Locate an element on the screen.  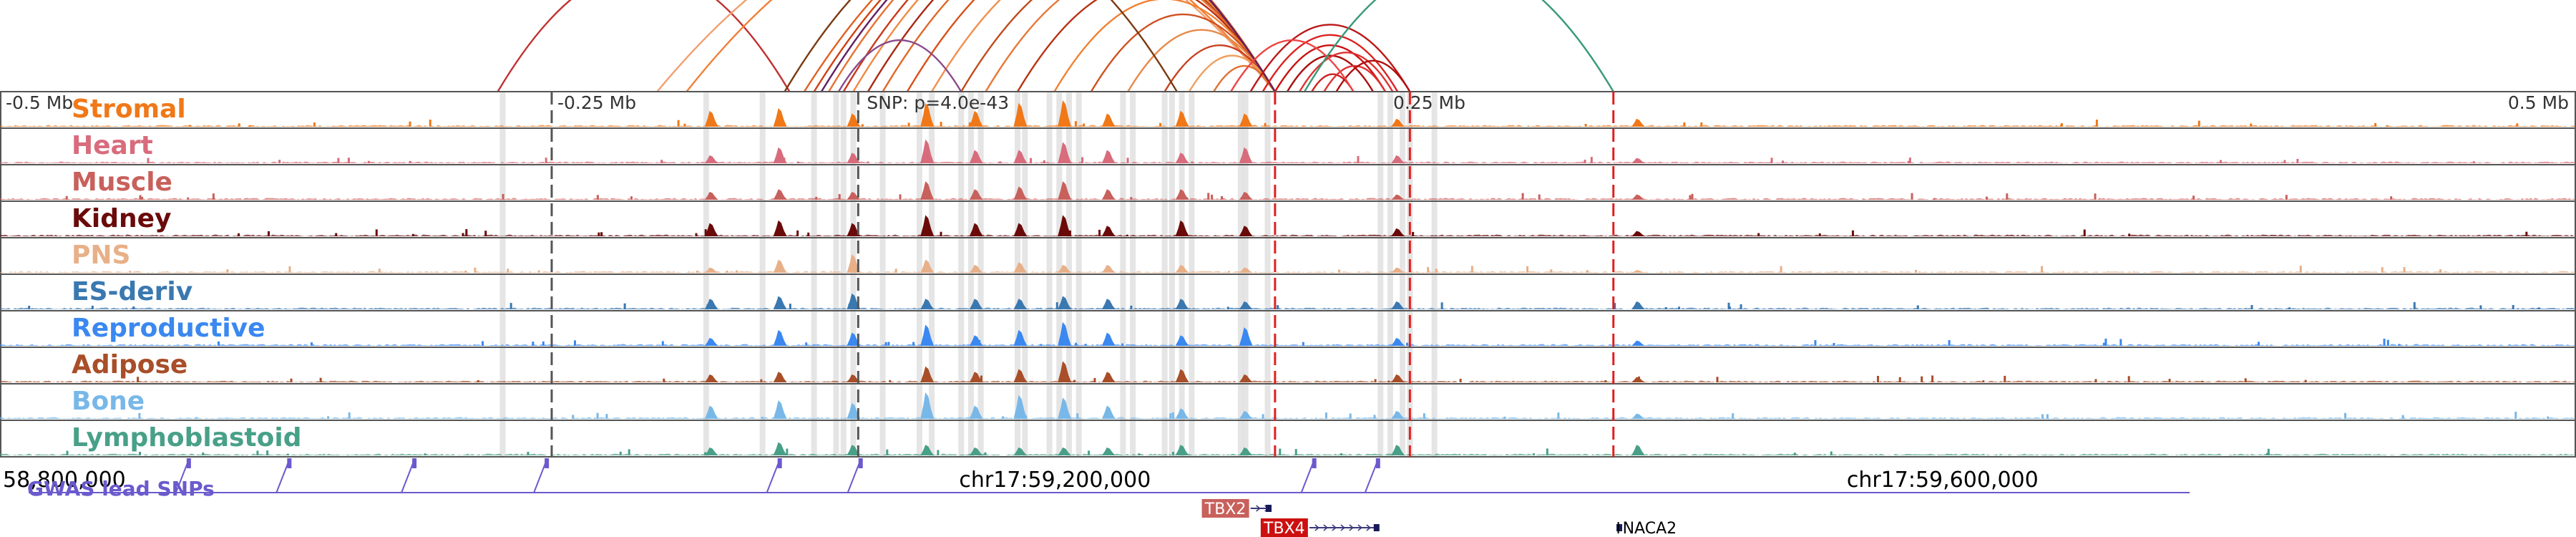
gene-label-box is located at coordinates (1284, 527).